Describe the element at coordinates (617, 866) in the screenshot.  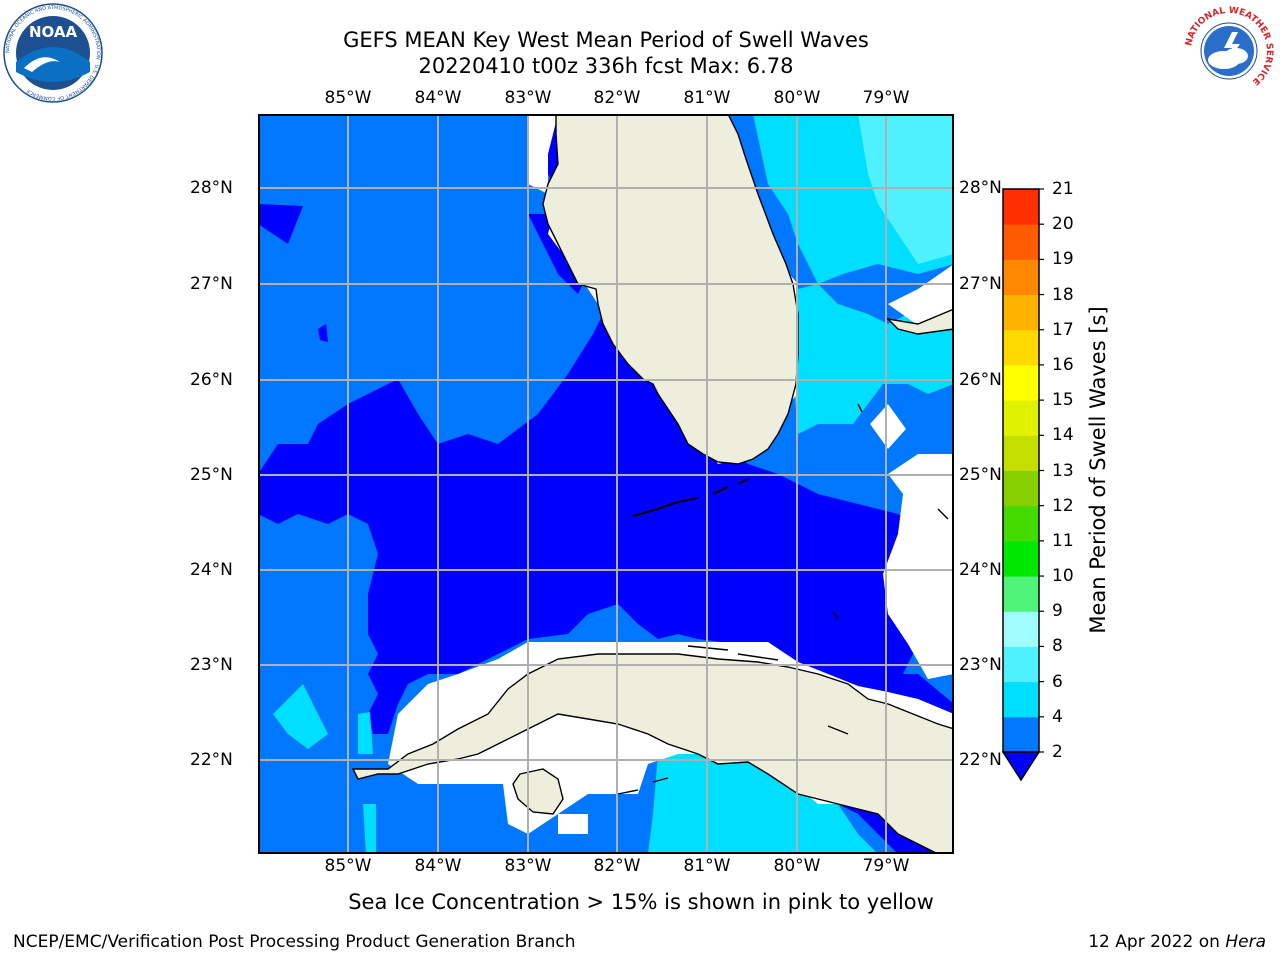
I see `lon-label-bottom: 82°W` at that location.